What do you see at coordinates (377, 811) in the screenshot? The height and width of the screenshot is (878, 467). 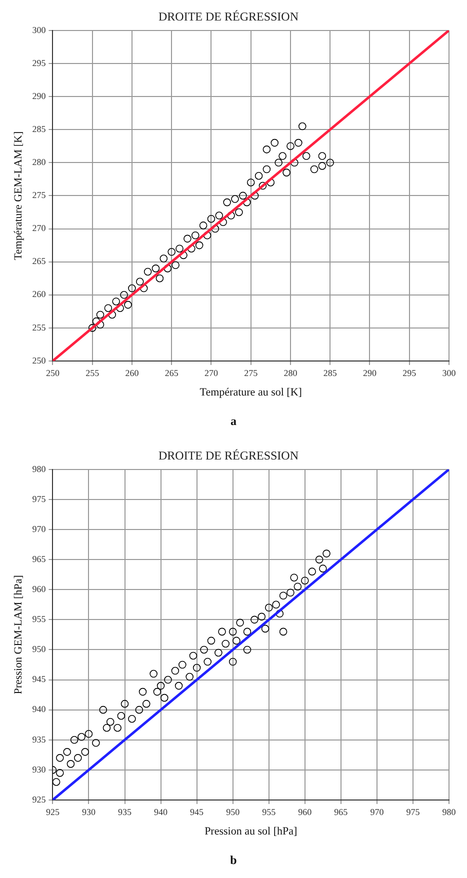 I see `x-tick-label: 970` at bounding box center [377, 811].